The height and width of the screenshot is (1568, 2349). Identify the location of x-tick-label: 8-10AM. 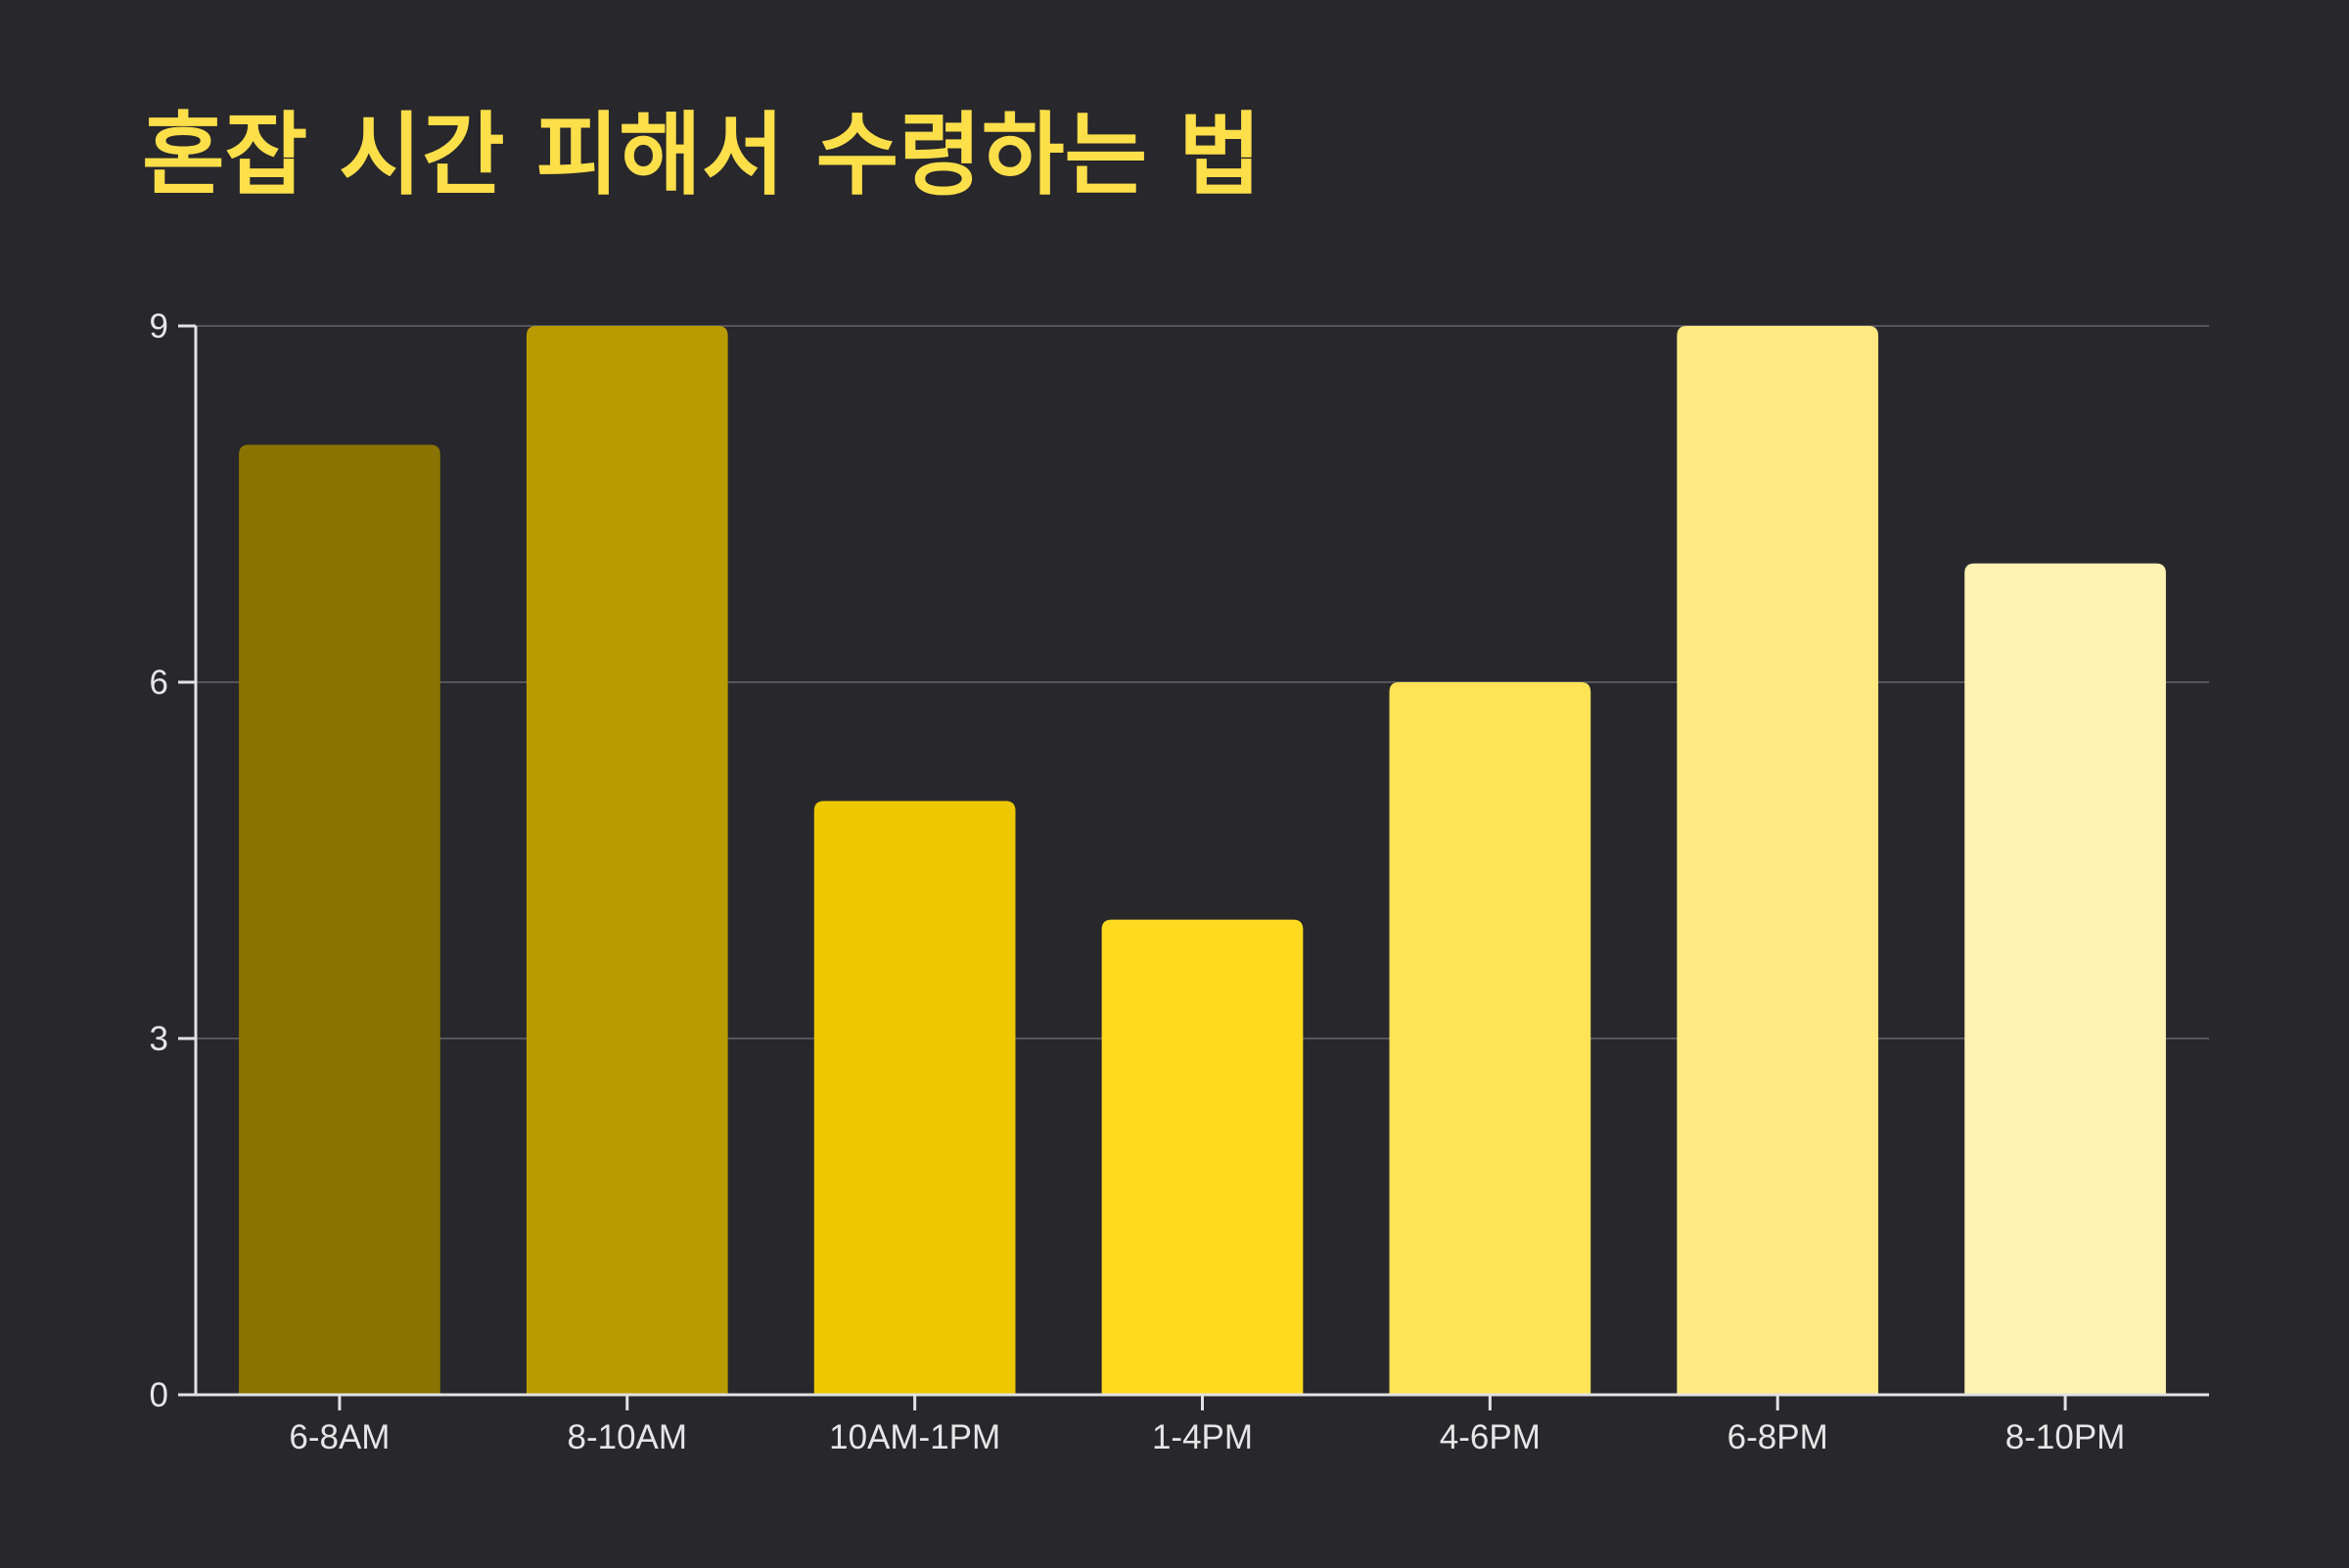
(628, 1437).